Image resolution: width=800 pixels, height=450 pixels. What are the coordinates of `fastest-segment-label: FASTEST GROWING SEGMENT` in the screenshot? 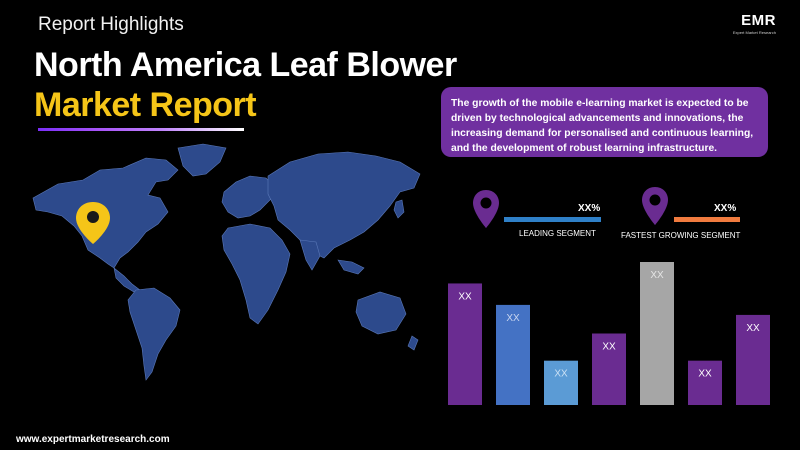 It's located at (681, 235).